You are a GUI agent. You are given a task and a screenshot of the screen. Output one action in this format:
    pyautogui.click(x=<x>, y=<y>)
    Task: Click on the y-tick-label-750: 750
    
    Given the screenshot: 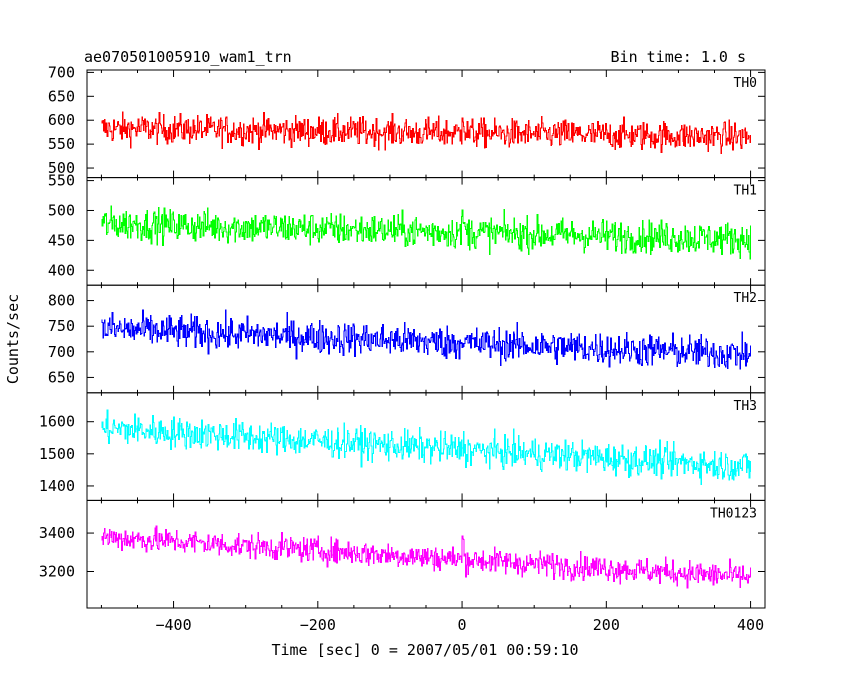 What is the action you would take?
    pyautogui.click(x=61, y=326)
    